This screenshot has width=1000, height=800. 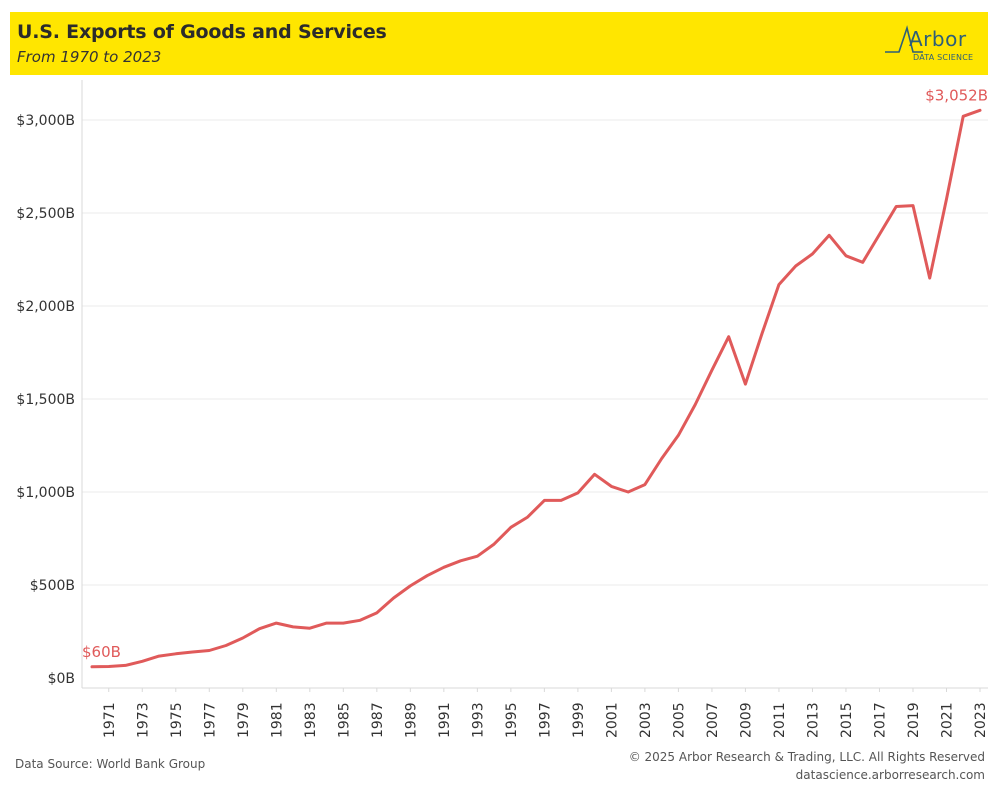 I want to click on x-tick-label: 1983, so click(x=311, y=720).